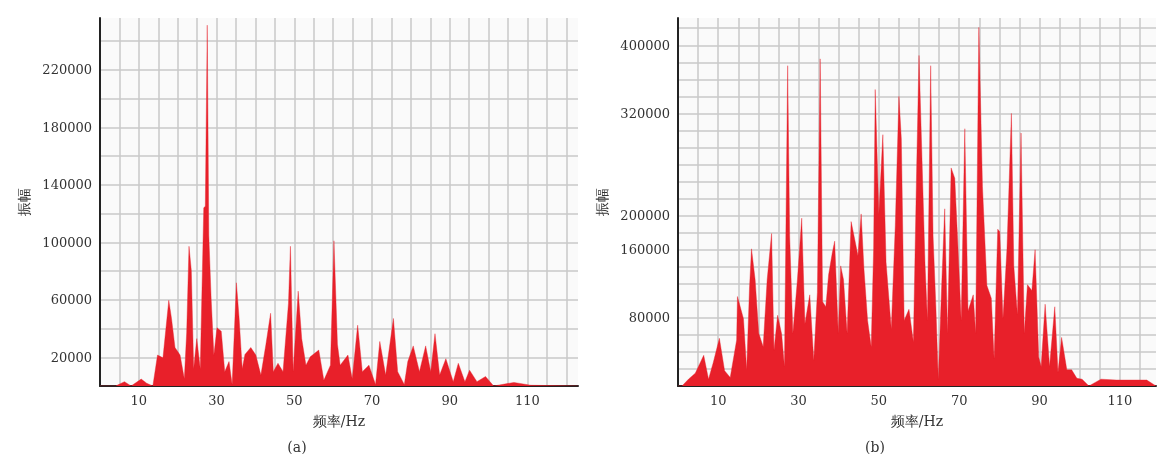 This screenshot has width=1172, height=454. What do you see at coordinates (67, 127) in the screenshot?
I see `y-tick-label: 180000` at bounding box center [67, 127].